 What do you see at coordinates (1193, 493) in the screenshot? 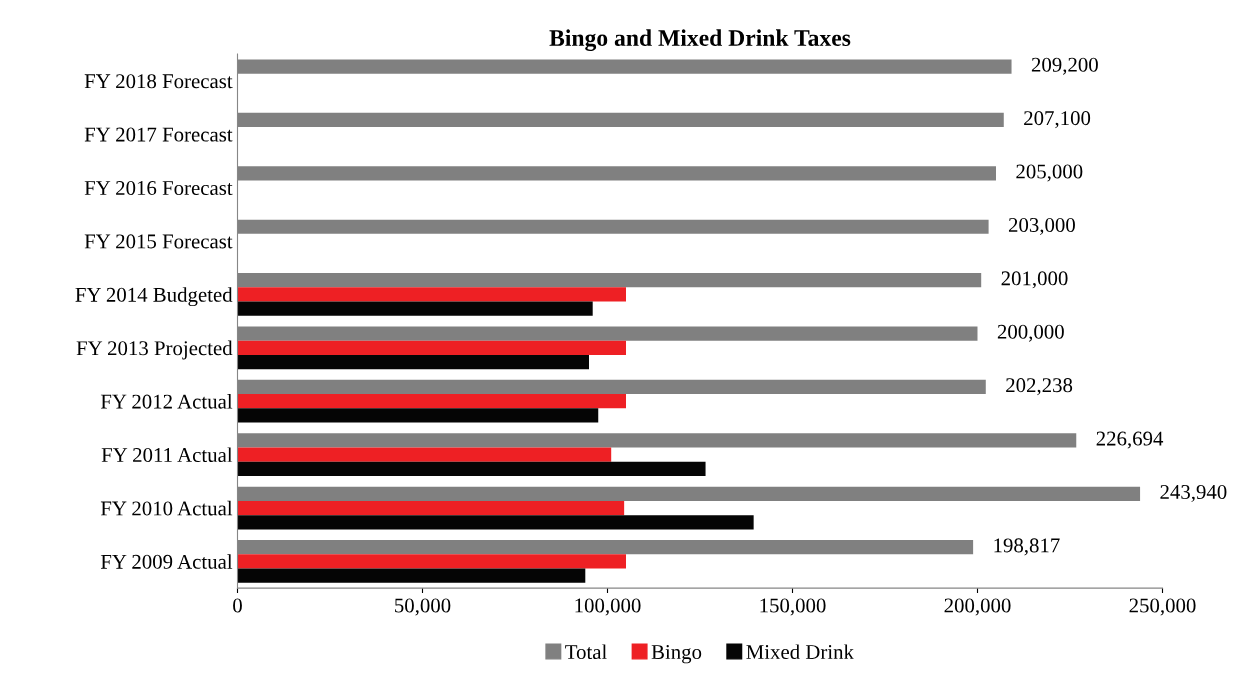
I see `data-label: 243,940` at bounding box center [1193, 493].